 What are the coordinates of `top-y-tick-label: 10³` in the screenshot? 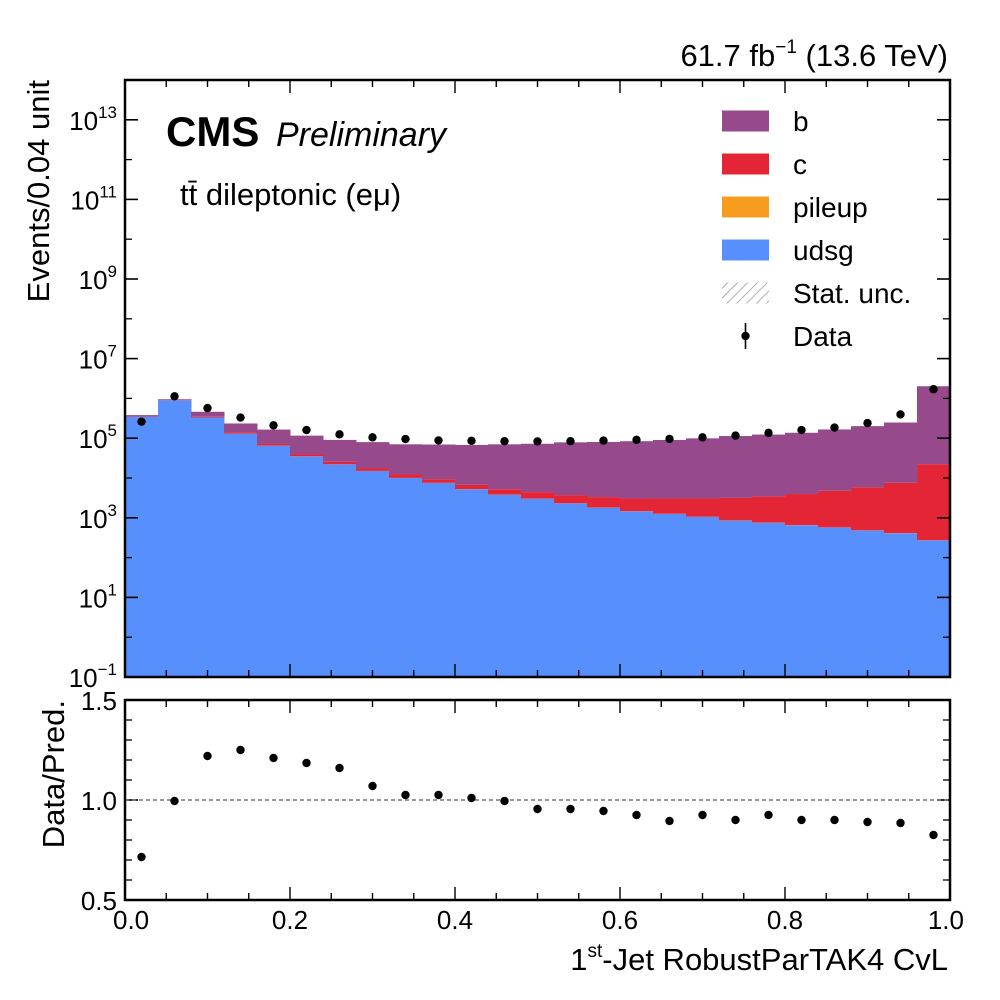 It's located at (98, 517).